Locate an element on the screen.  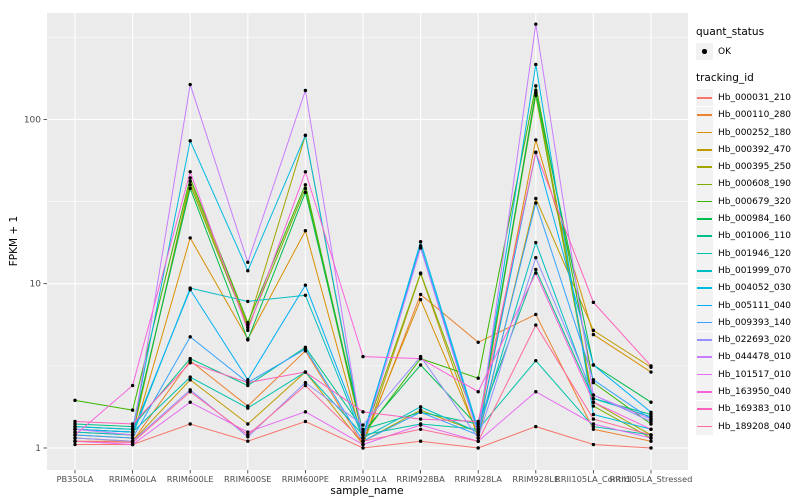
y-tick-labels: 1 10 100 is located at coordinates (32, 284).